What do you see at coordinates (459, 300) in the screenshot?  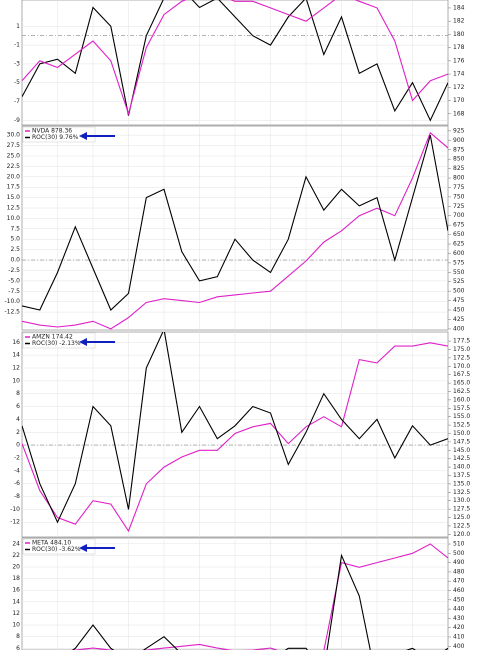 I see `y2-tick-label: 475` at bounding box center [459, 300].